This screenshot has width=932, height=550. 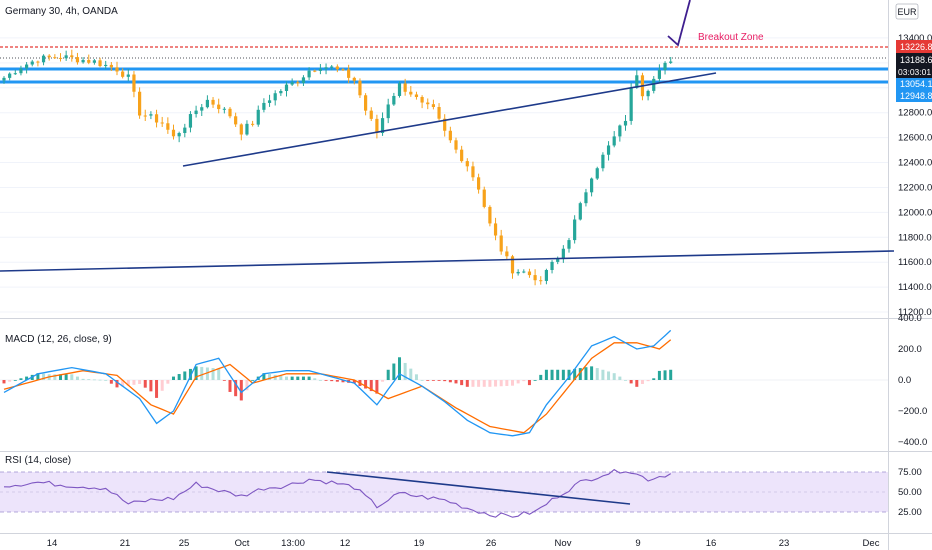 What do you see at coordinates (914, 96) in the screenshot?
I see `zone-lower-badge` at bounding box center [914, 96].